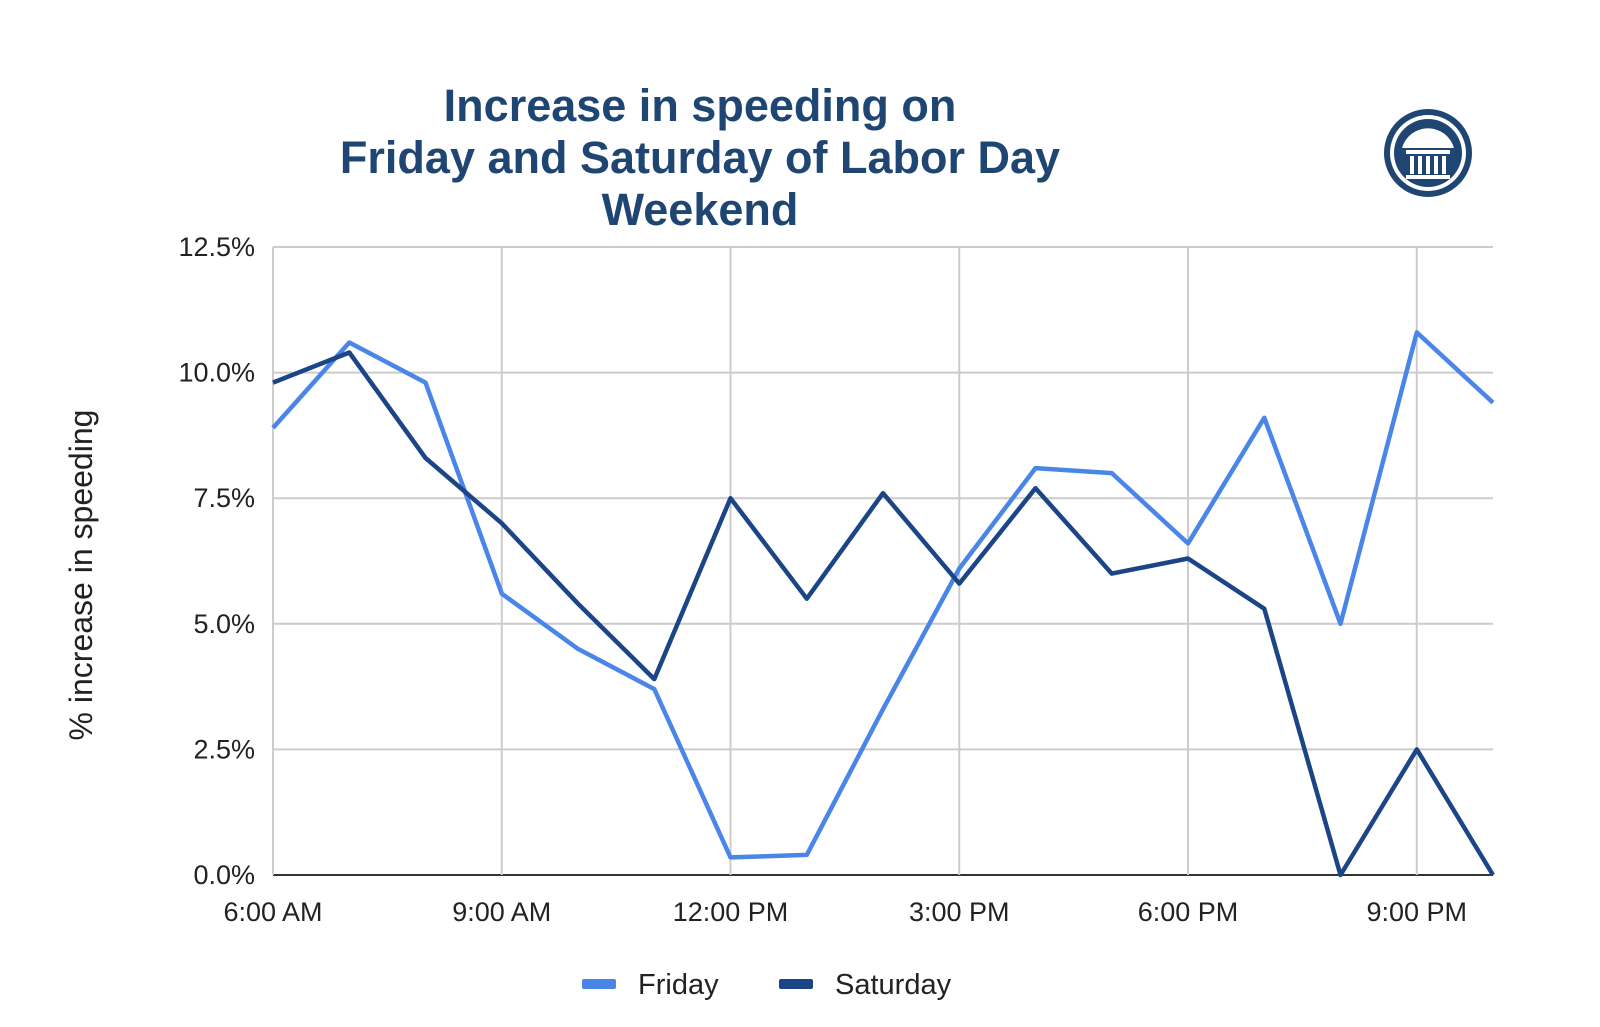 This screenshot has height=1027, width=1600. What do you see at coordinates (224, 498) in the screenshot?
I see `y-tick-label: 7.5%` at bounding box center [224, 498].